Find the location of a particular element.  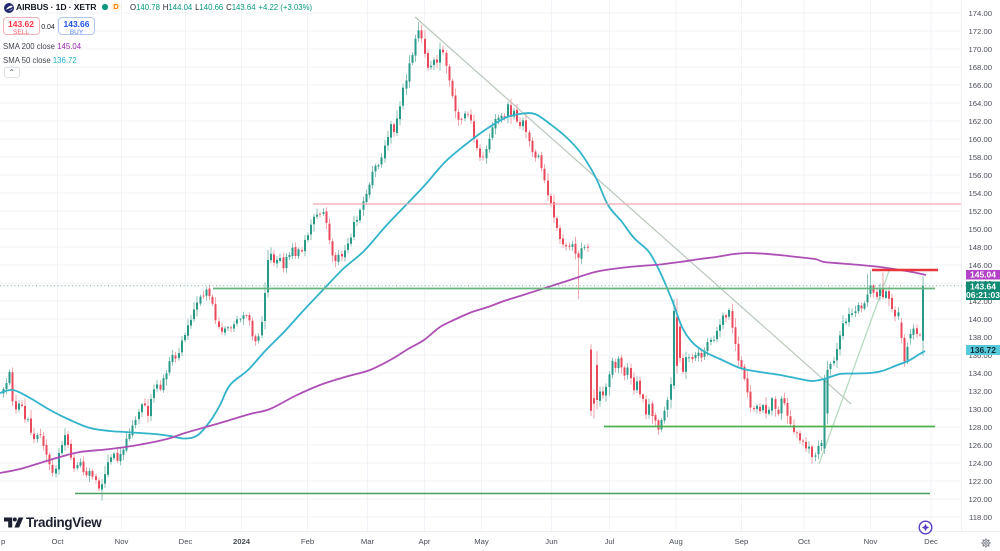

svg-text: Aug is located at coordinates (676, 541).